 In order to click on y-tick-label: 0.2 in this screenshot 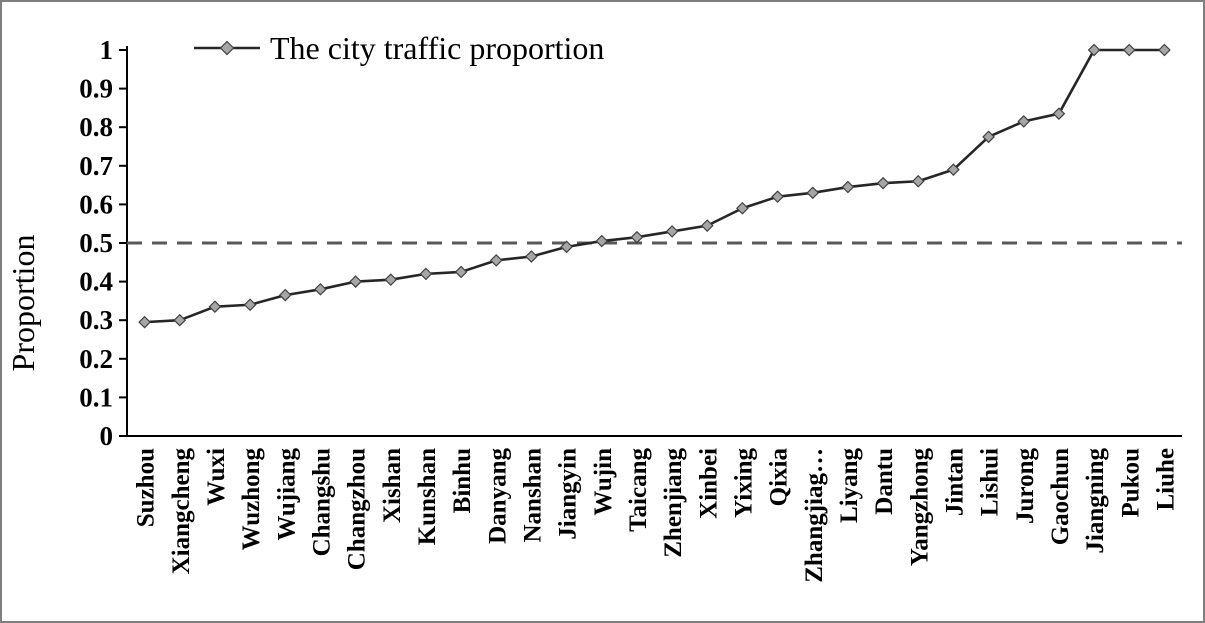, I will do `click(96, 359)`.